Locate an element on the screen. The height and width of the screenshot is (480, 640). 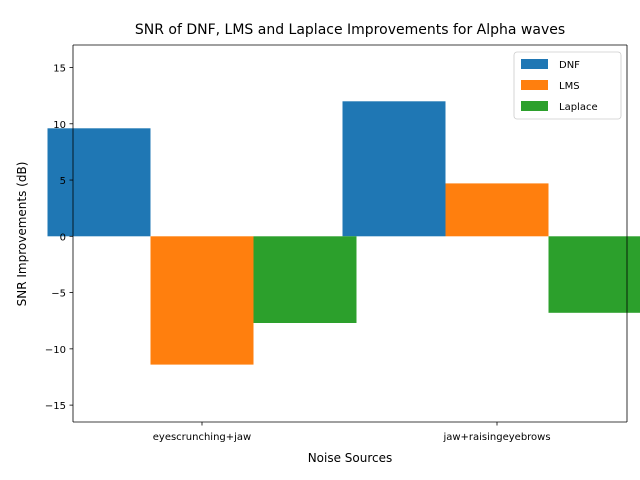
legend-label-lms: LMS is located at coordinates (569, 86).